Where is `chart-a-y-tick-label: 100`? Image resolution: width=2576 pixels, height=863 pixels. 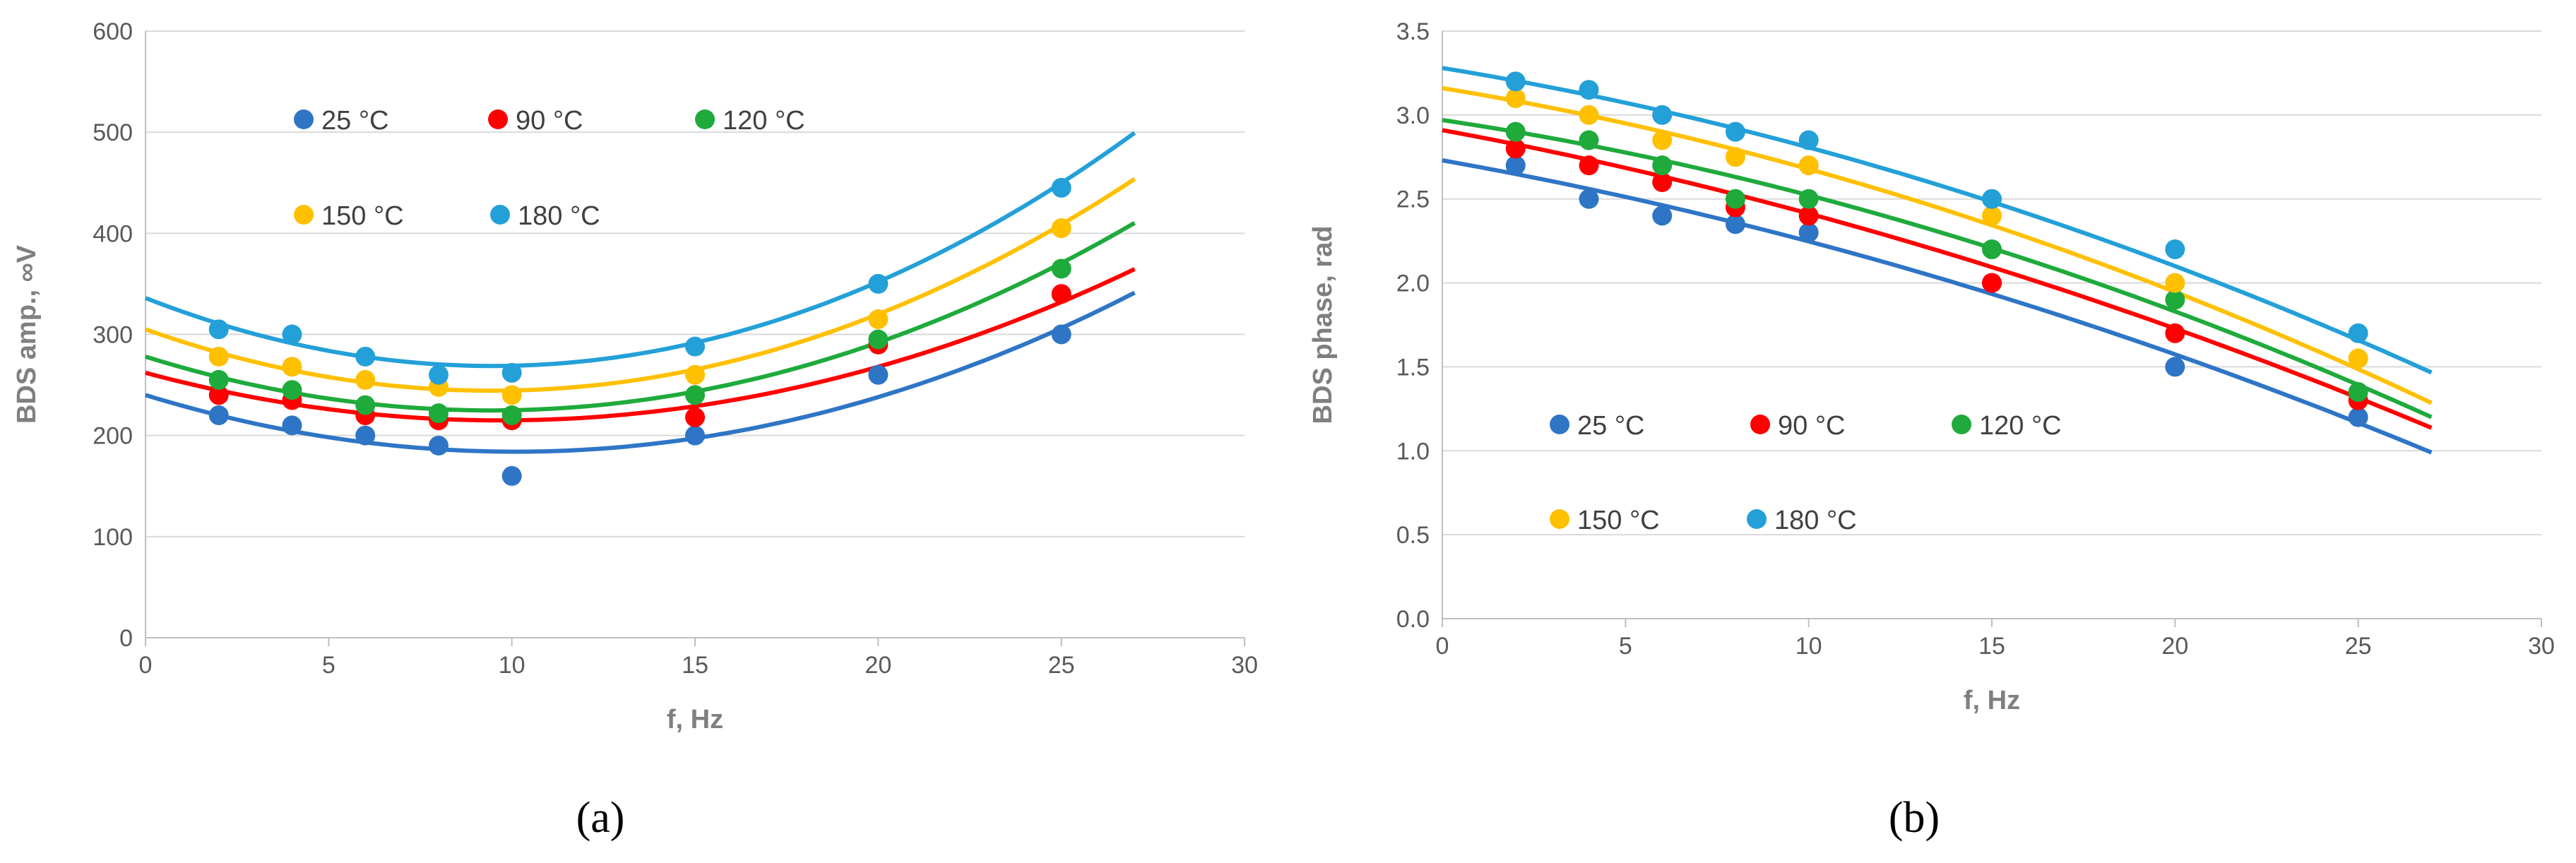 chart-a-y-tick-label: 100 is located at coordinates (113, 537).